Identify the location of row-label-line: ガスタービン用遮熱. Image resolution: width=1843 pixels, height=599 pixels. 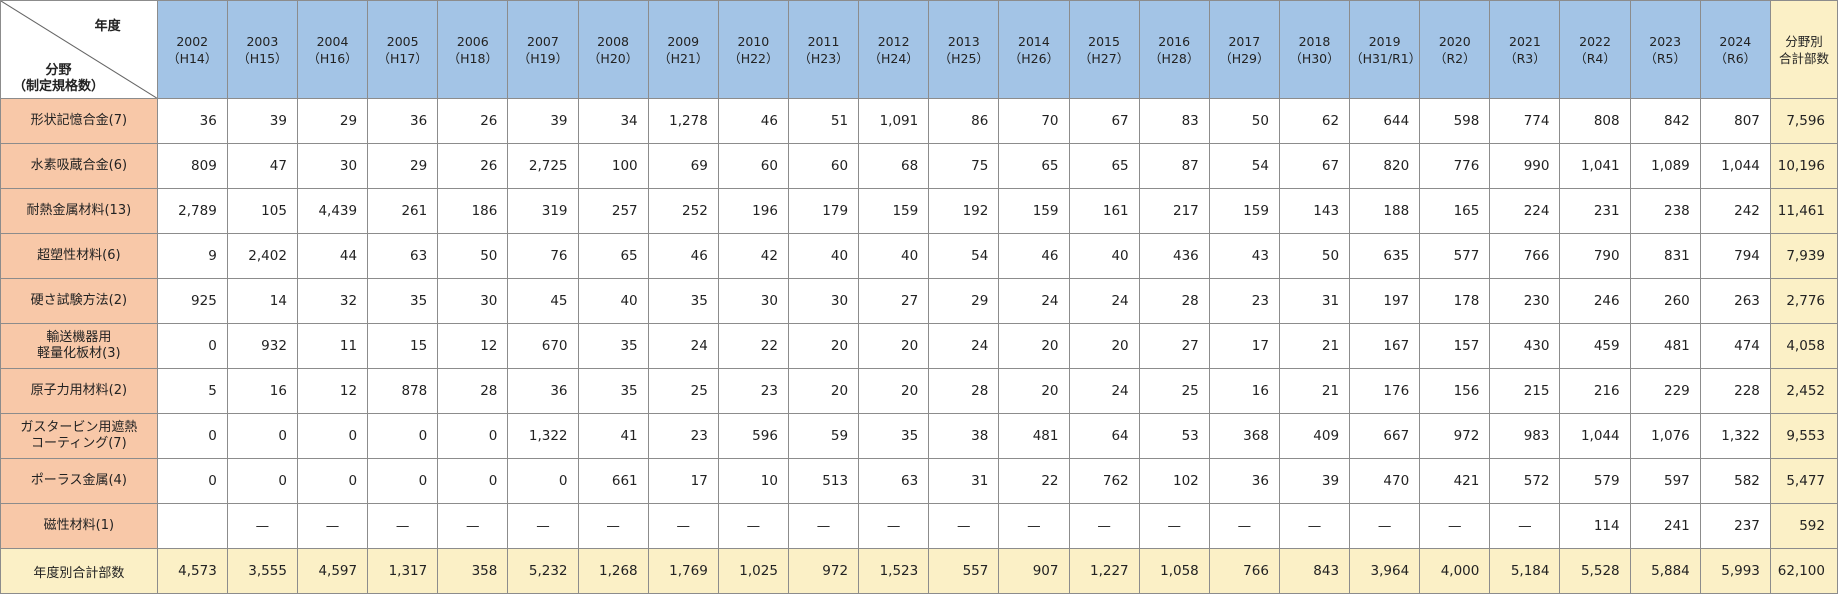
(79, 427).